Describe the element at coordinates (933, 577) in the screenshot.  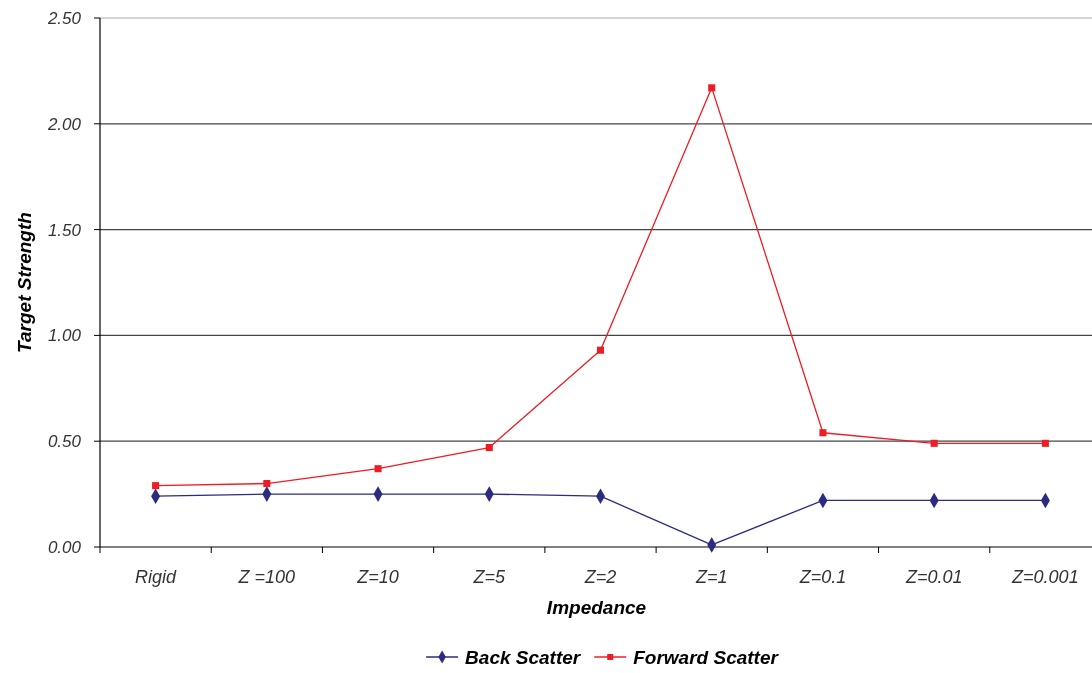
I see `x-tick-label: Z=0.01` at that location.